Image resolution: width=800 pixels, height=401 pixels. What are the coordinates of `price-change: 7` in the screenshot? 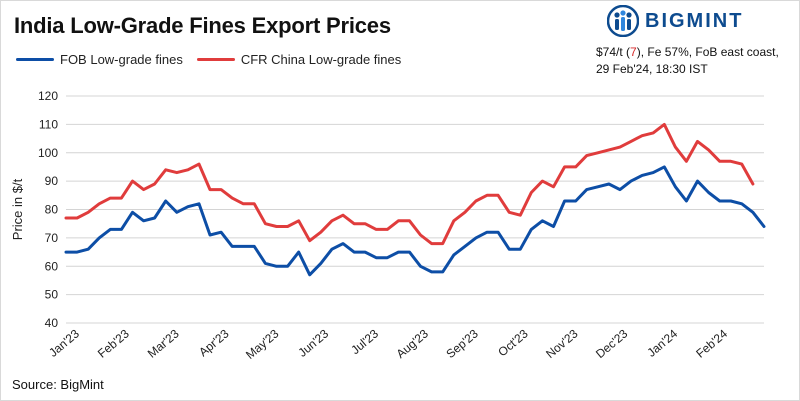 It's located at (633, 52).